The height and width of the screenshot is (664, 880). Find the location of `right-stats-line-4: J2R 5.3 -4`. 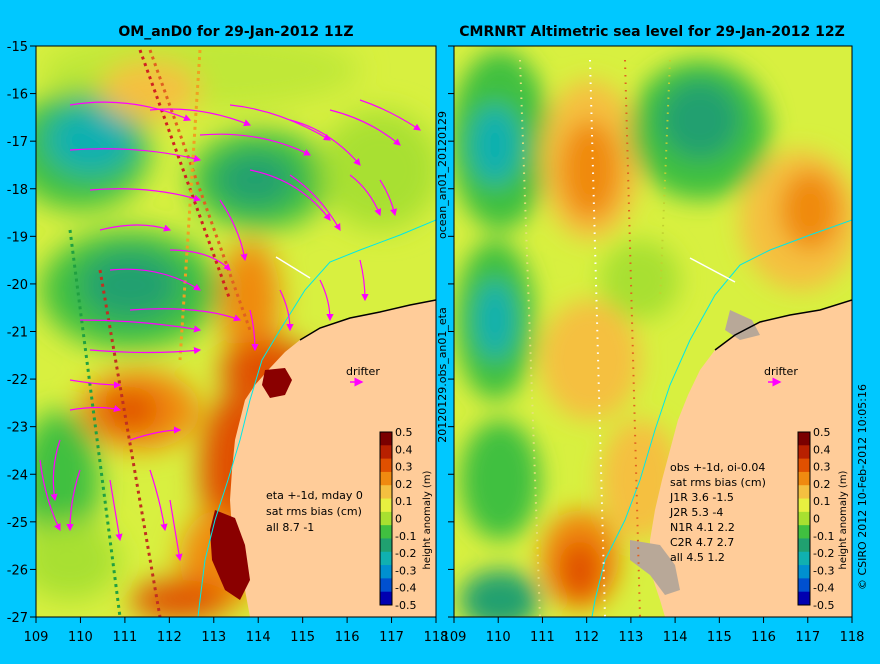

right-stats-line-4: J2R 5.3 -4 is located at coordinates (696, 512).